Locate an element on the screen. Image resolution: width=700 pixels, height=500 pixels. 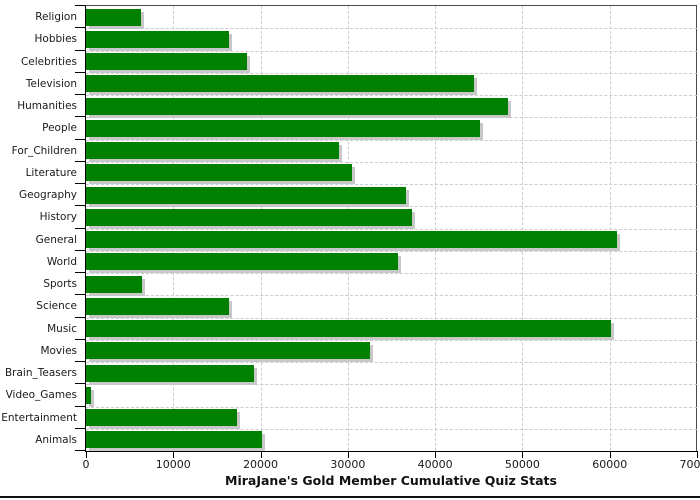
category-label: Religion is located at coordinates (56, 17).